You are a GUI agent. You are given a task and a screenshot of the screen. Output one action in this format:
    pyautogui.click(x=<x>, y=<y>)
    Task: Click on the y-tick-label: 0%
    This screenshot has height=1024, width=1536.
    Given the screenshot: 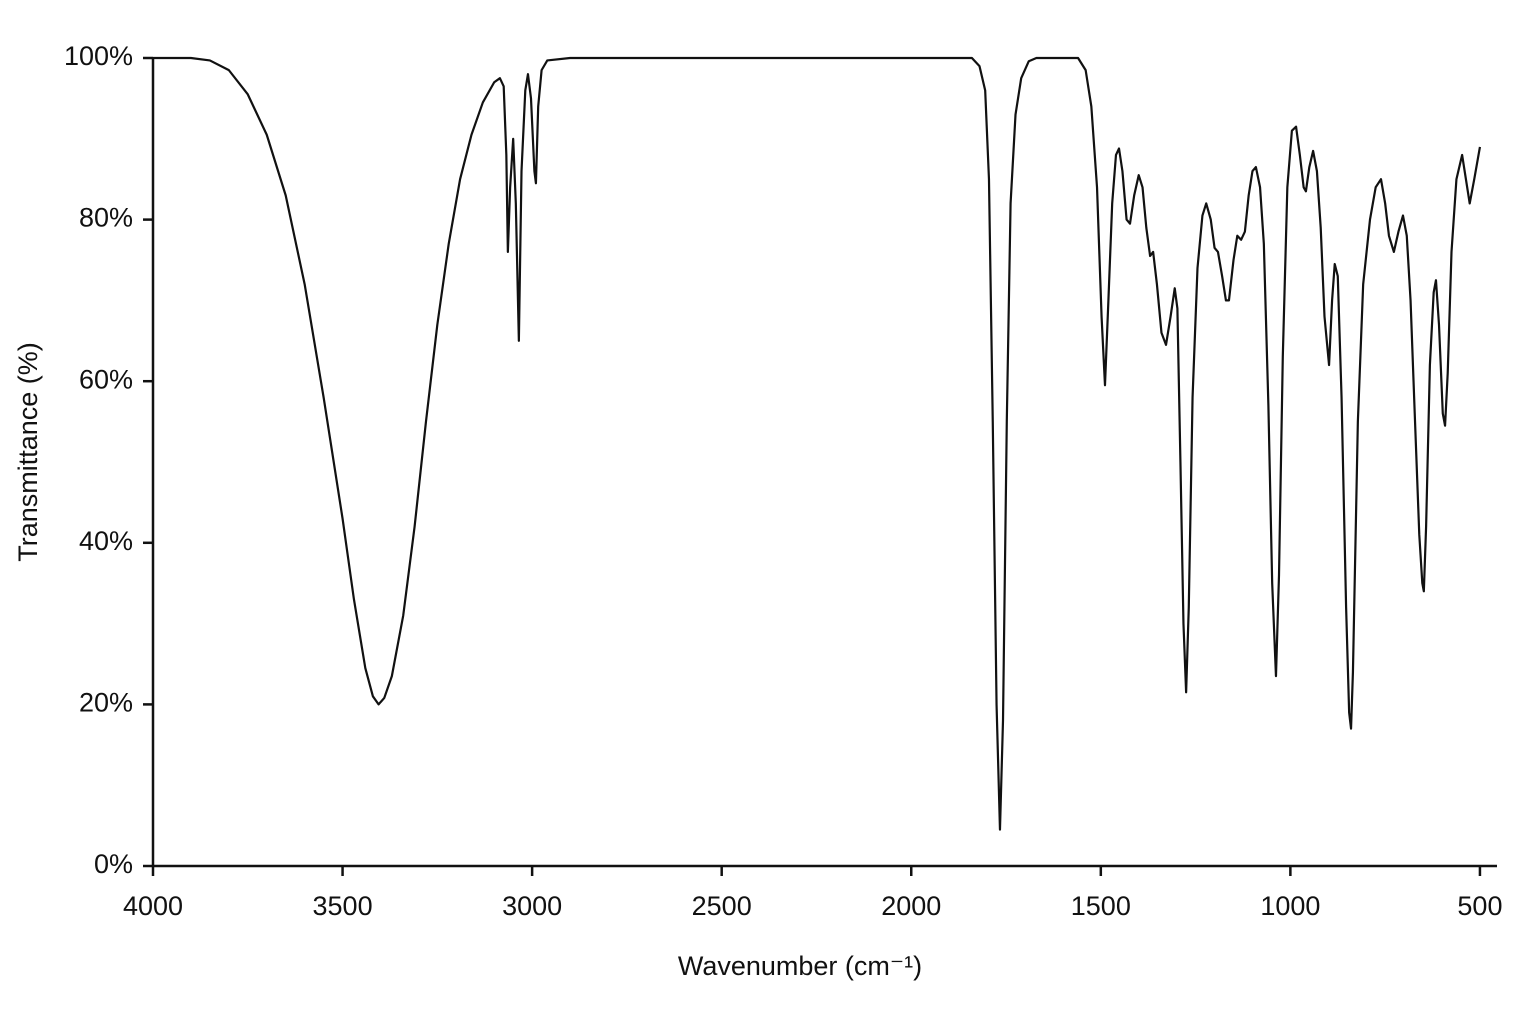 What is the action you would take?
    pyautogui.click(x=113, y=864)
    